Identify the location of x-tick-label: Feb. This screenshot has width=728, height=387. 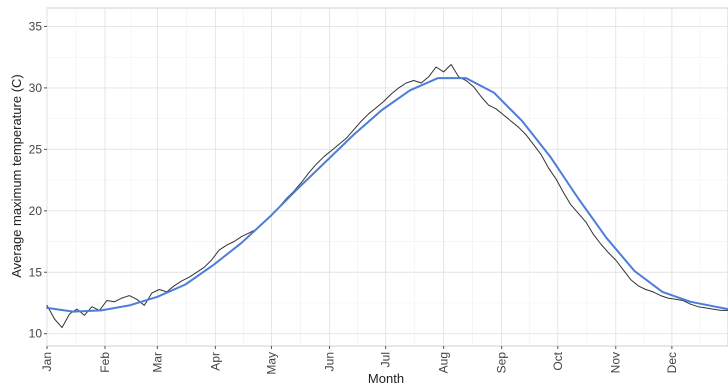
(105, 362).